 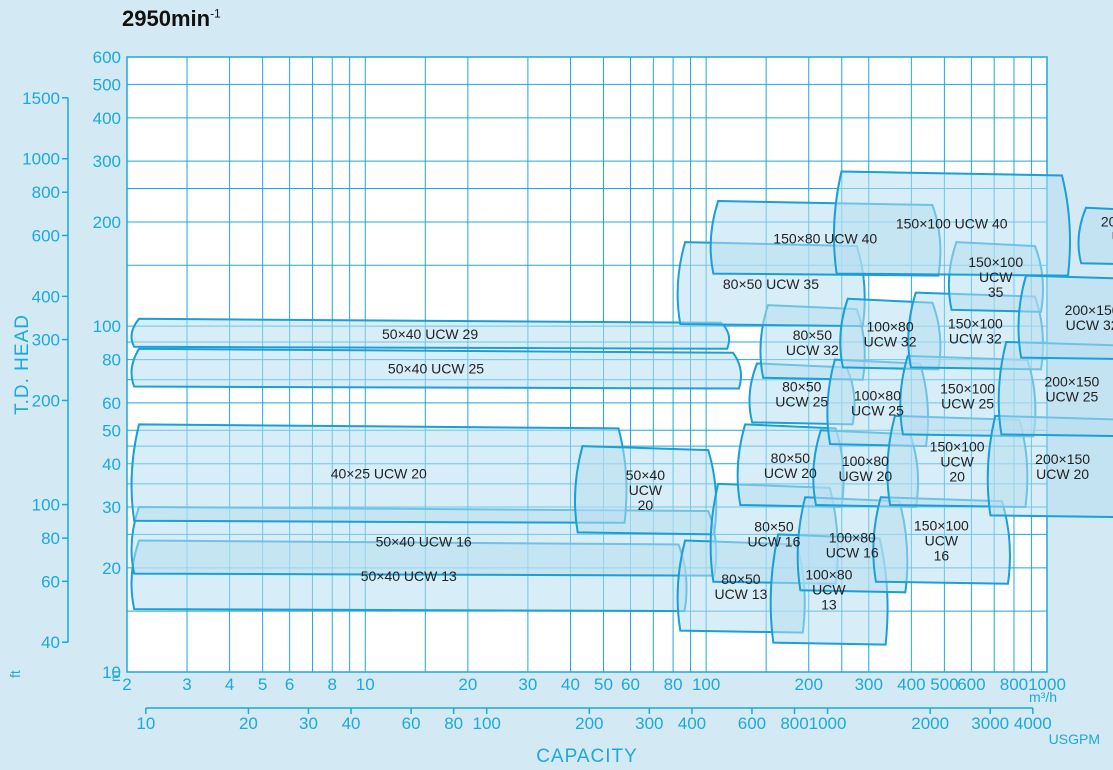 I want to click on x-tick-label-usgpm: 400, so click(x=692, y=723).